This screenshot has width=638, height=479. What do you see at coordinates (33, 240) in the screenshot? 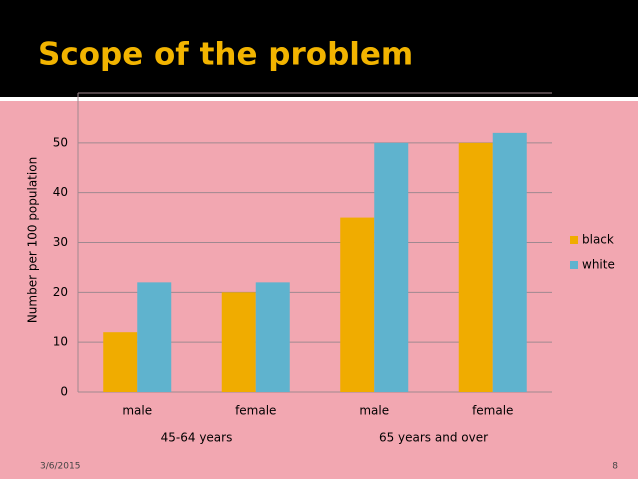
I see `y-axis-label: Number per 100 population` at bounding box center [33, 240].